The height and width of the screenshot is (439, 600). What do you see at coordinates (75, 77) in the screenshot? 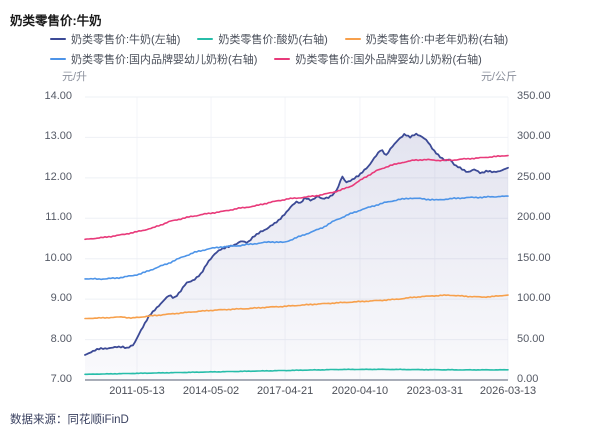
I see `left-axis-unit-label: 元/升` at bounding box center [75, 77].